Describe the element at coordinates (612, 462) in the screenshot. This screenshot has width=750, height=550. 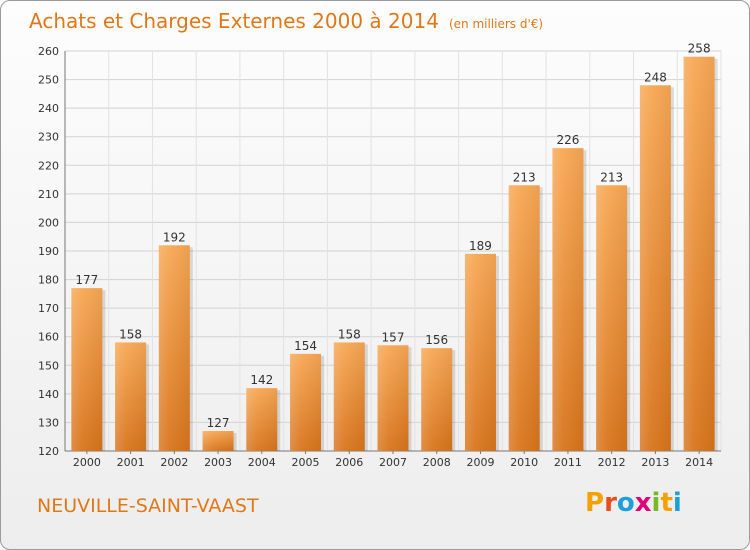
I see `x-tick-label: 2012` at that location.